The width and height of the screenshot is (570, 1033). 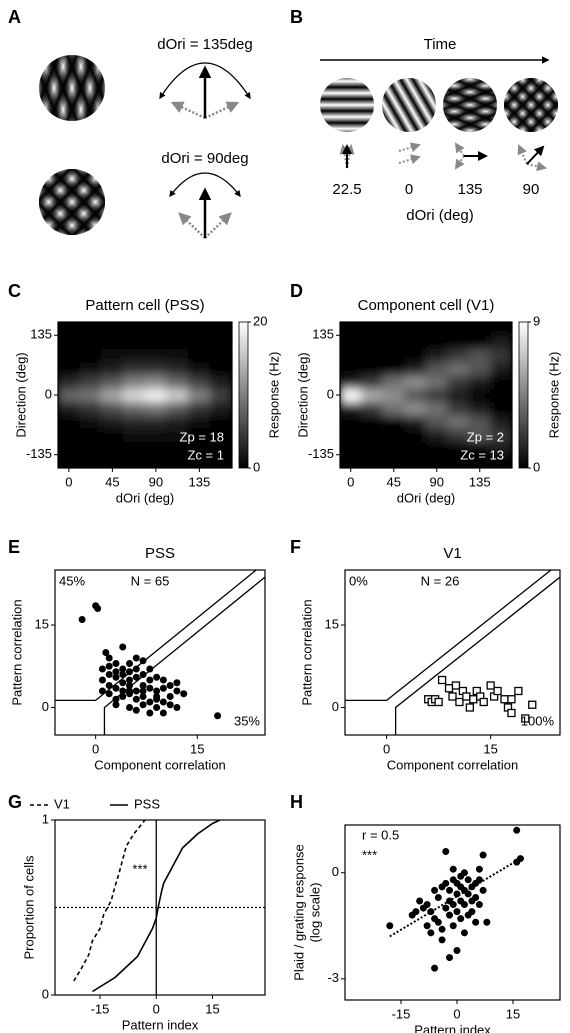 I want to click on grating, so click(x=531, y=105).